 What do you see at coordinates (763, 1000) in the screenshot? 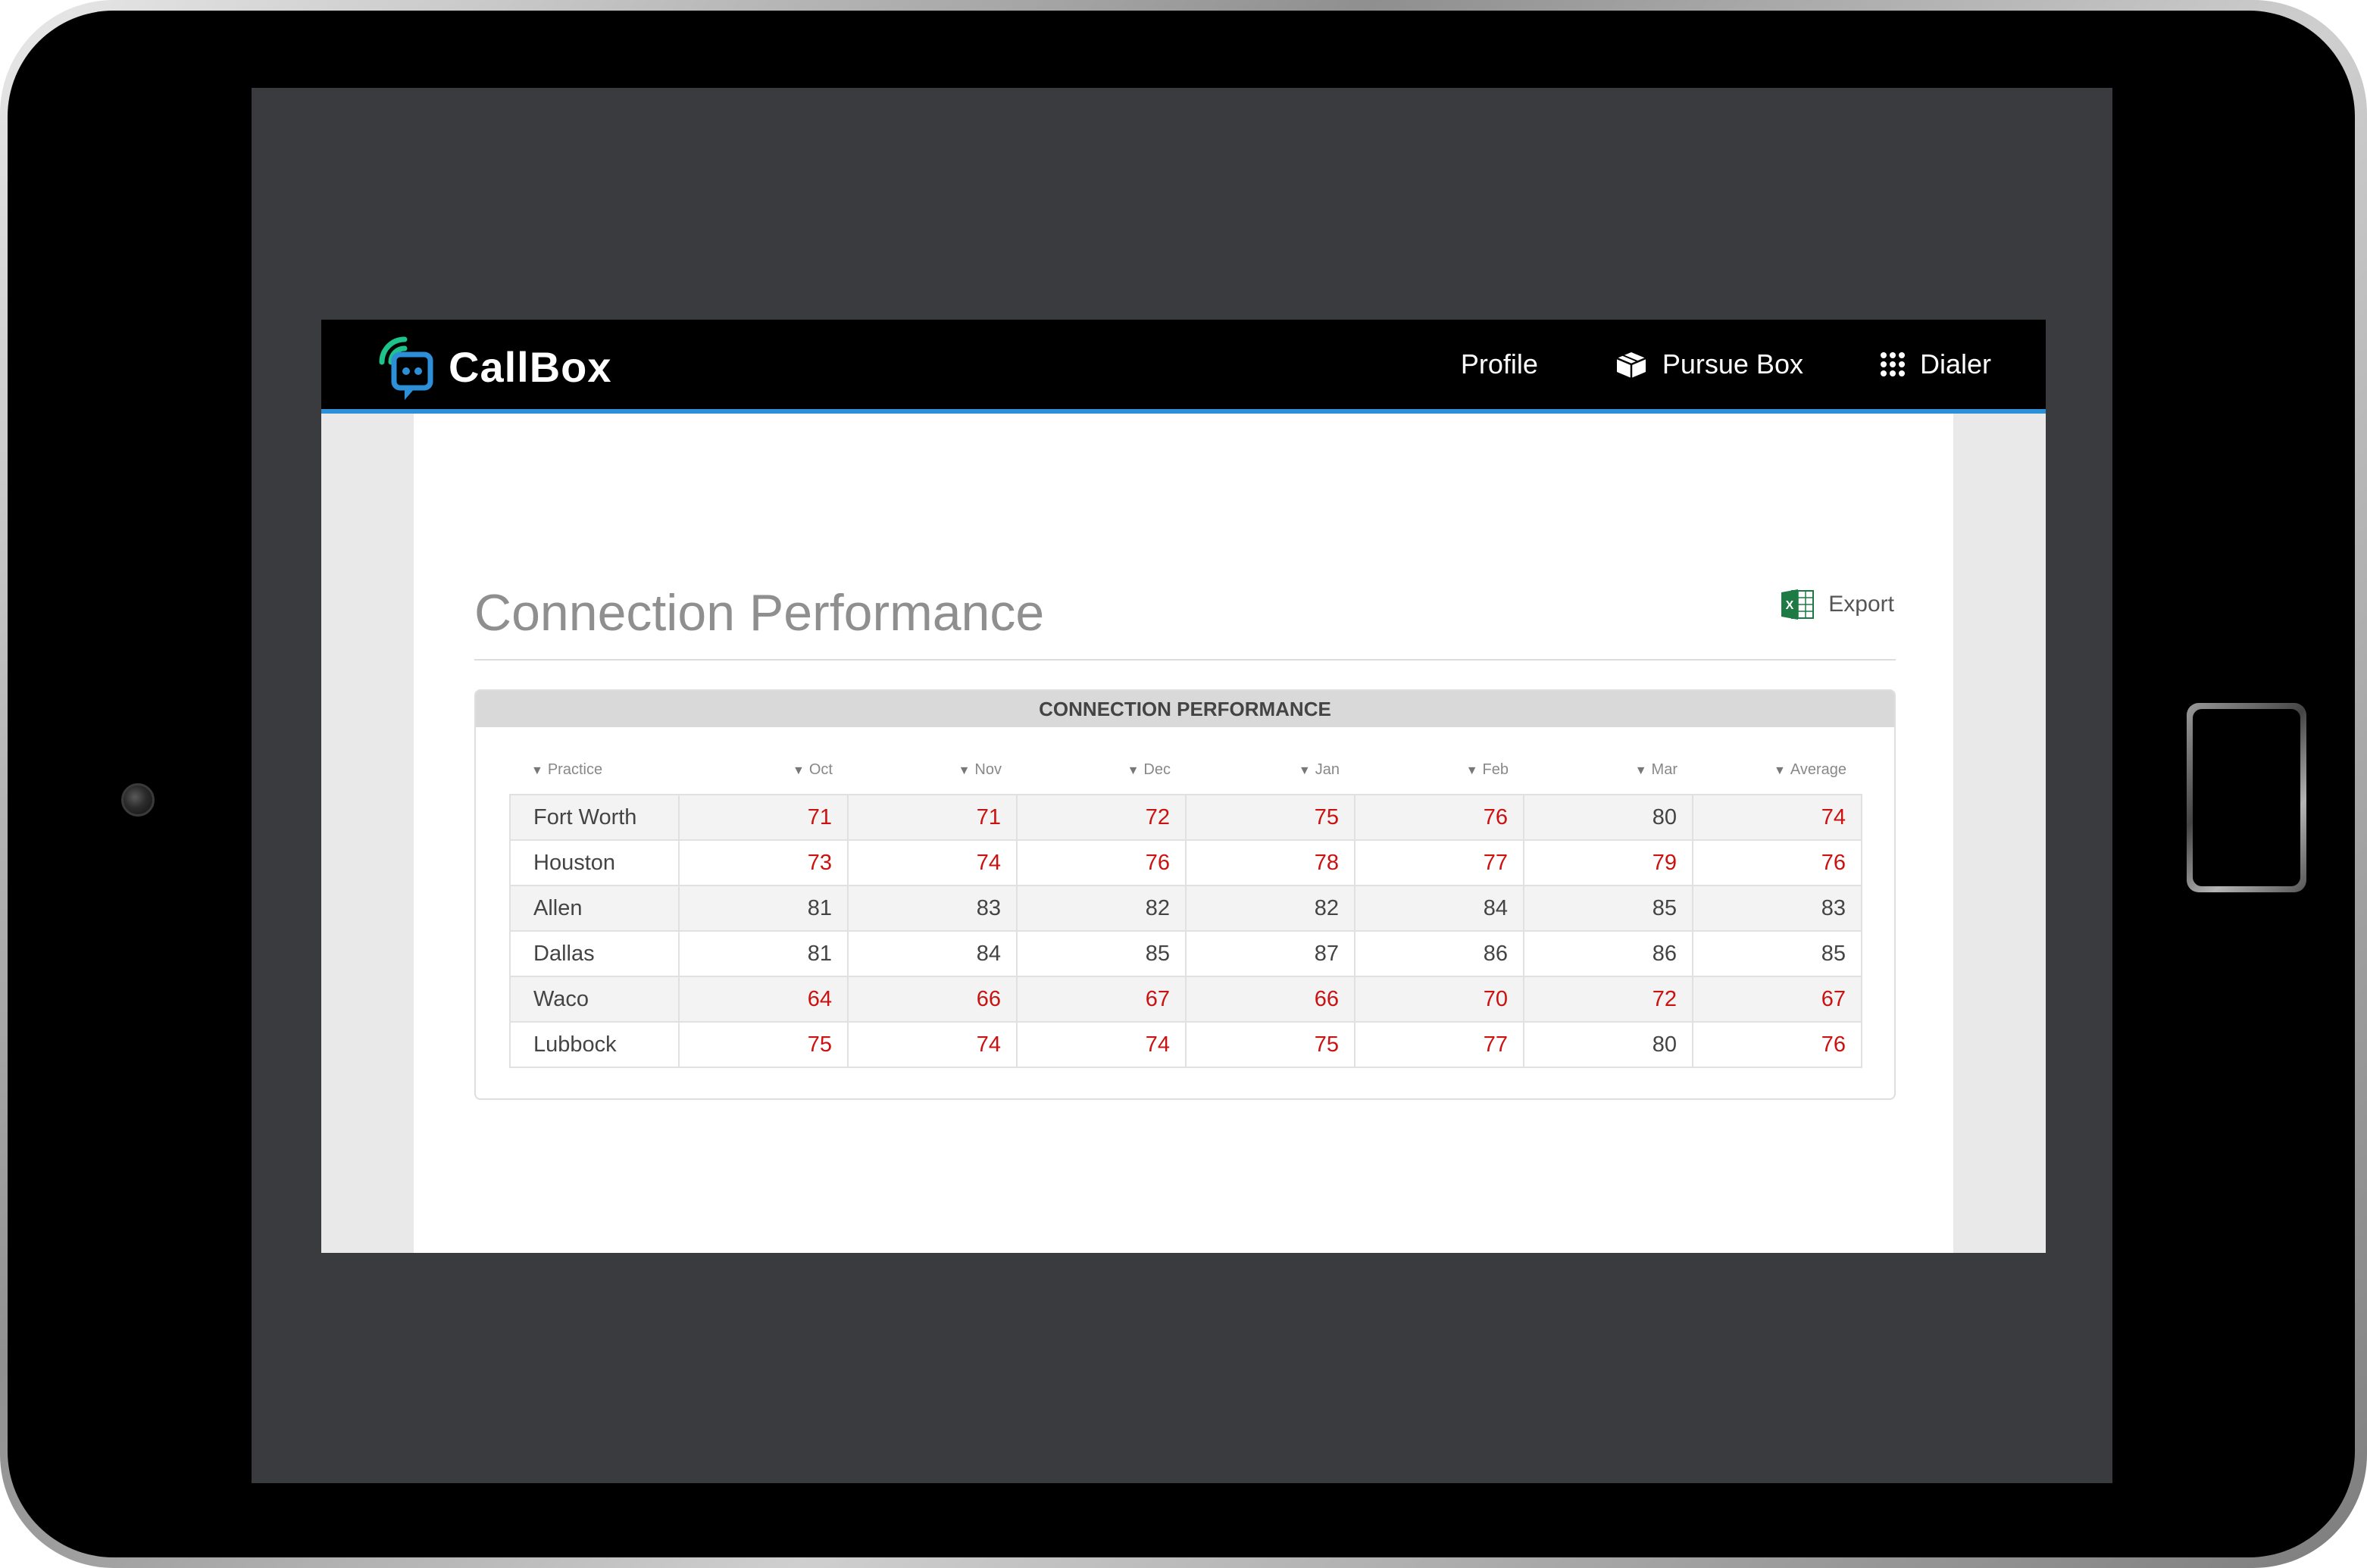
I see `value-cell: 64` at bounding box center [763, 1000].